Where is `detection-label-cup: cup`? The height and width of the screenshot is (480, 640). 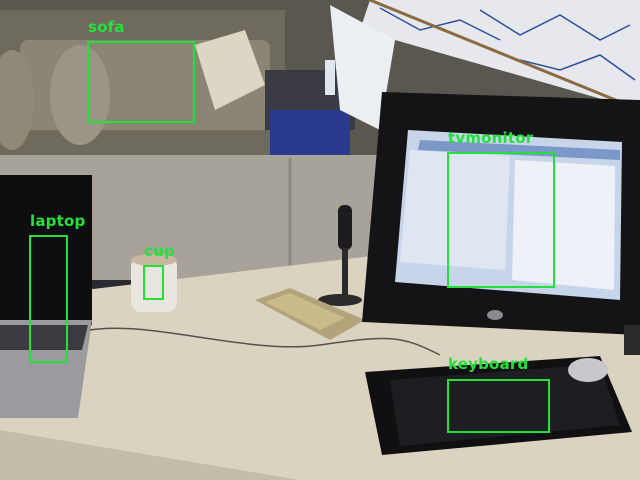 detection-label-cup: cup is located at coordinates (159, 251).